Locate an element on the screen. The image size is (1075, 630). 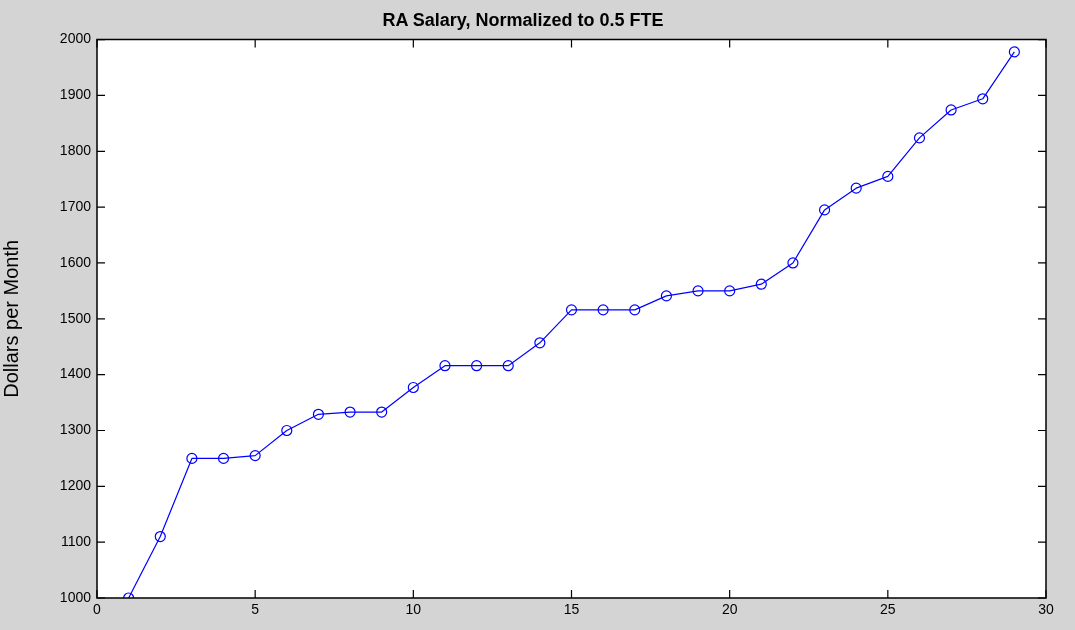
y-tick-label: 1700 is located at coordinates (75, 205).